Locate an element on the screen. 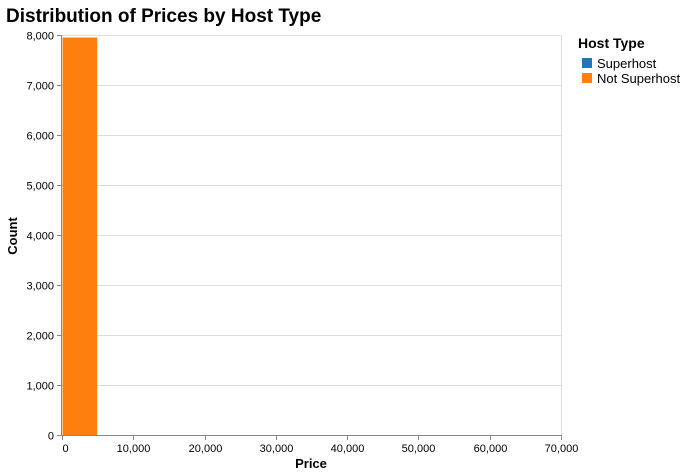 The width and height of the screenshot is (692, 476). y-tick-label: 0 is located at coordinates (51, 437).